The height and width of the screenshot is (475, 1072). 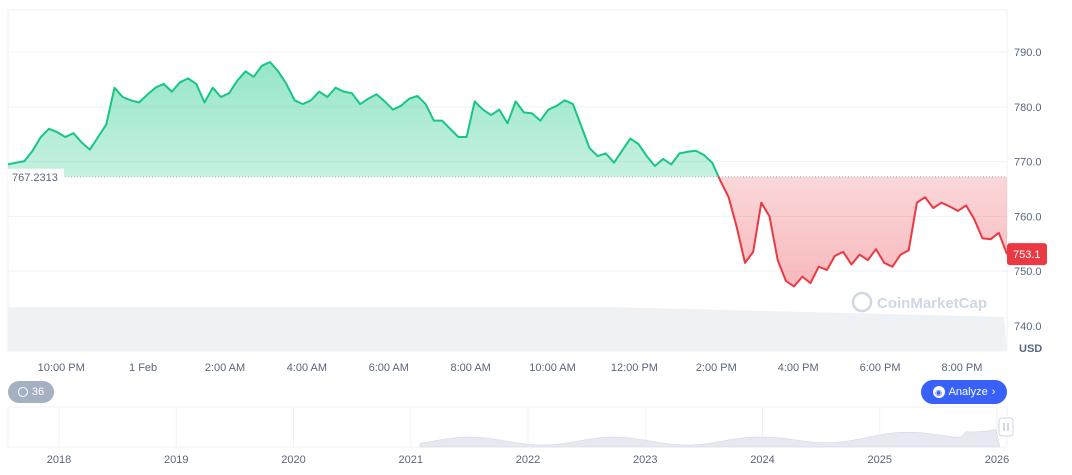 I want to click on volume-area, so click(x=507, y=329).